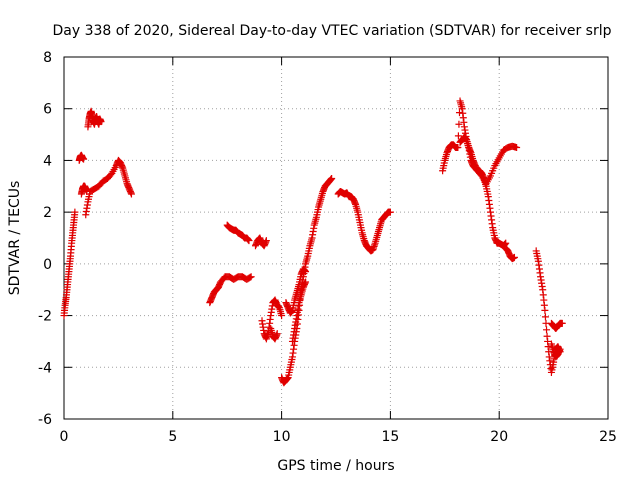 The image size is (640, 480). Describe the element at coordinates (335, 466) in the screenshot. I see `x-axis-label: GPS time / hours` at that location.